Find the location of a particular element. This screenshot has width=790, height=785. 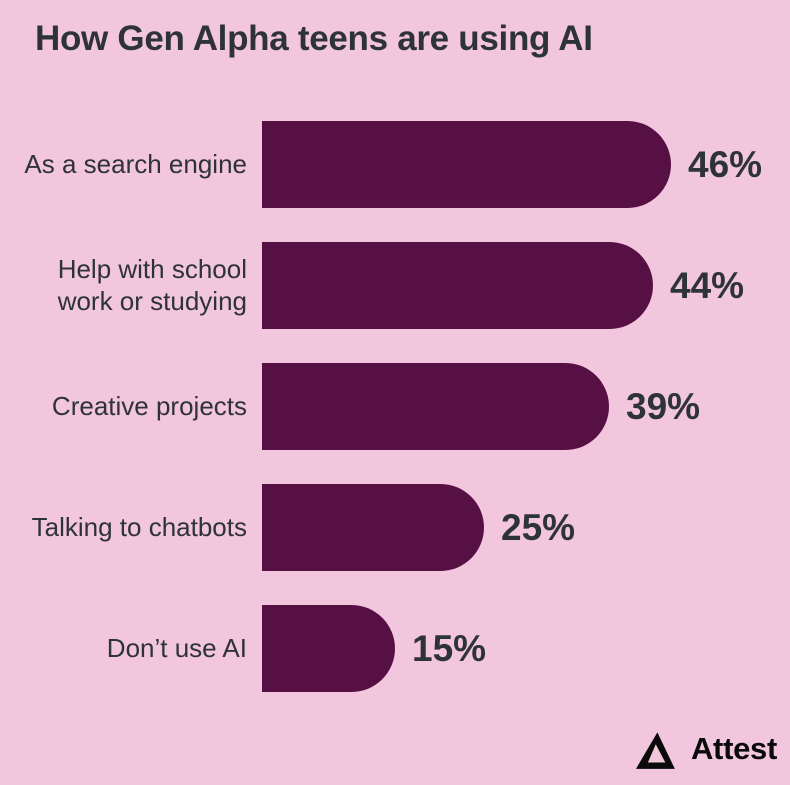

category-label: Don’t use AI is located at coordinates (176, 647).